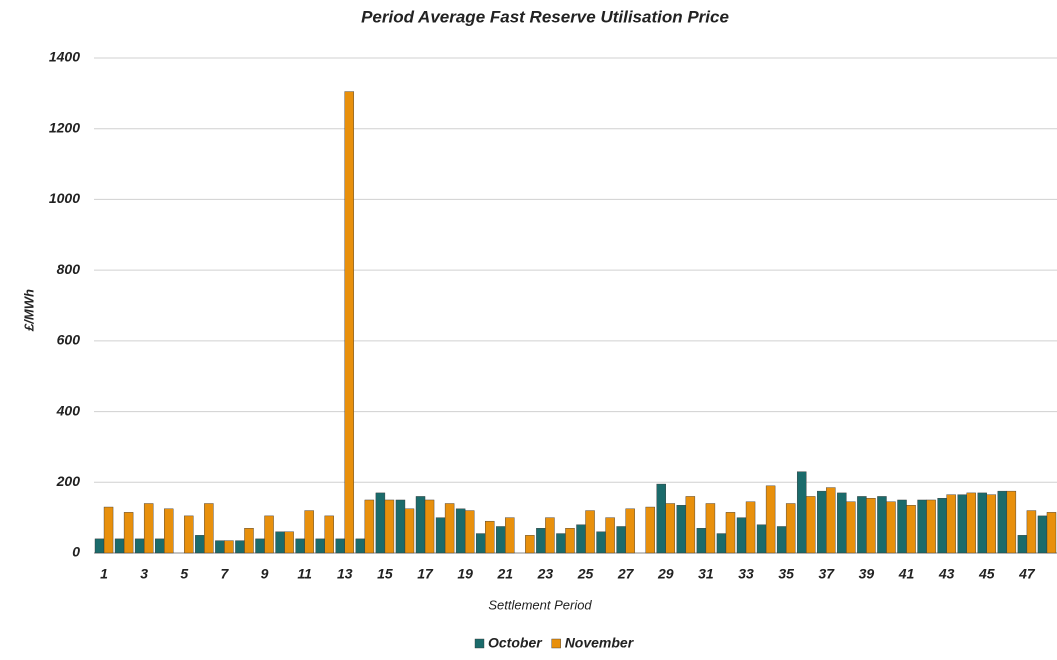 The image size is (1057, 660). I want to click on x-tick-label: 43, so click(946, 574).